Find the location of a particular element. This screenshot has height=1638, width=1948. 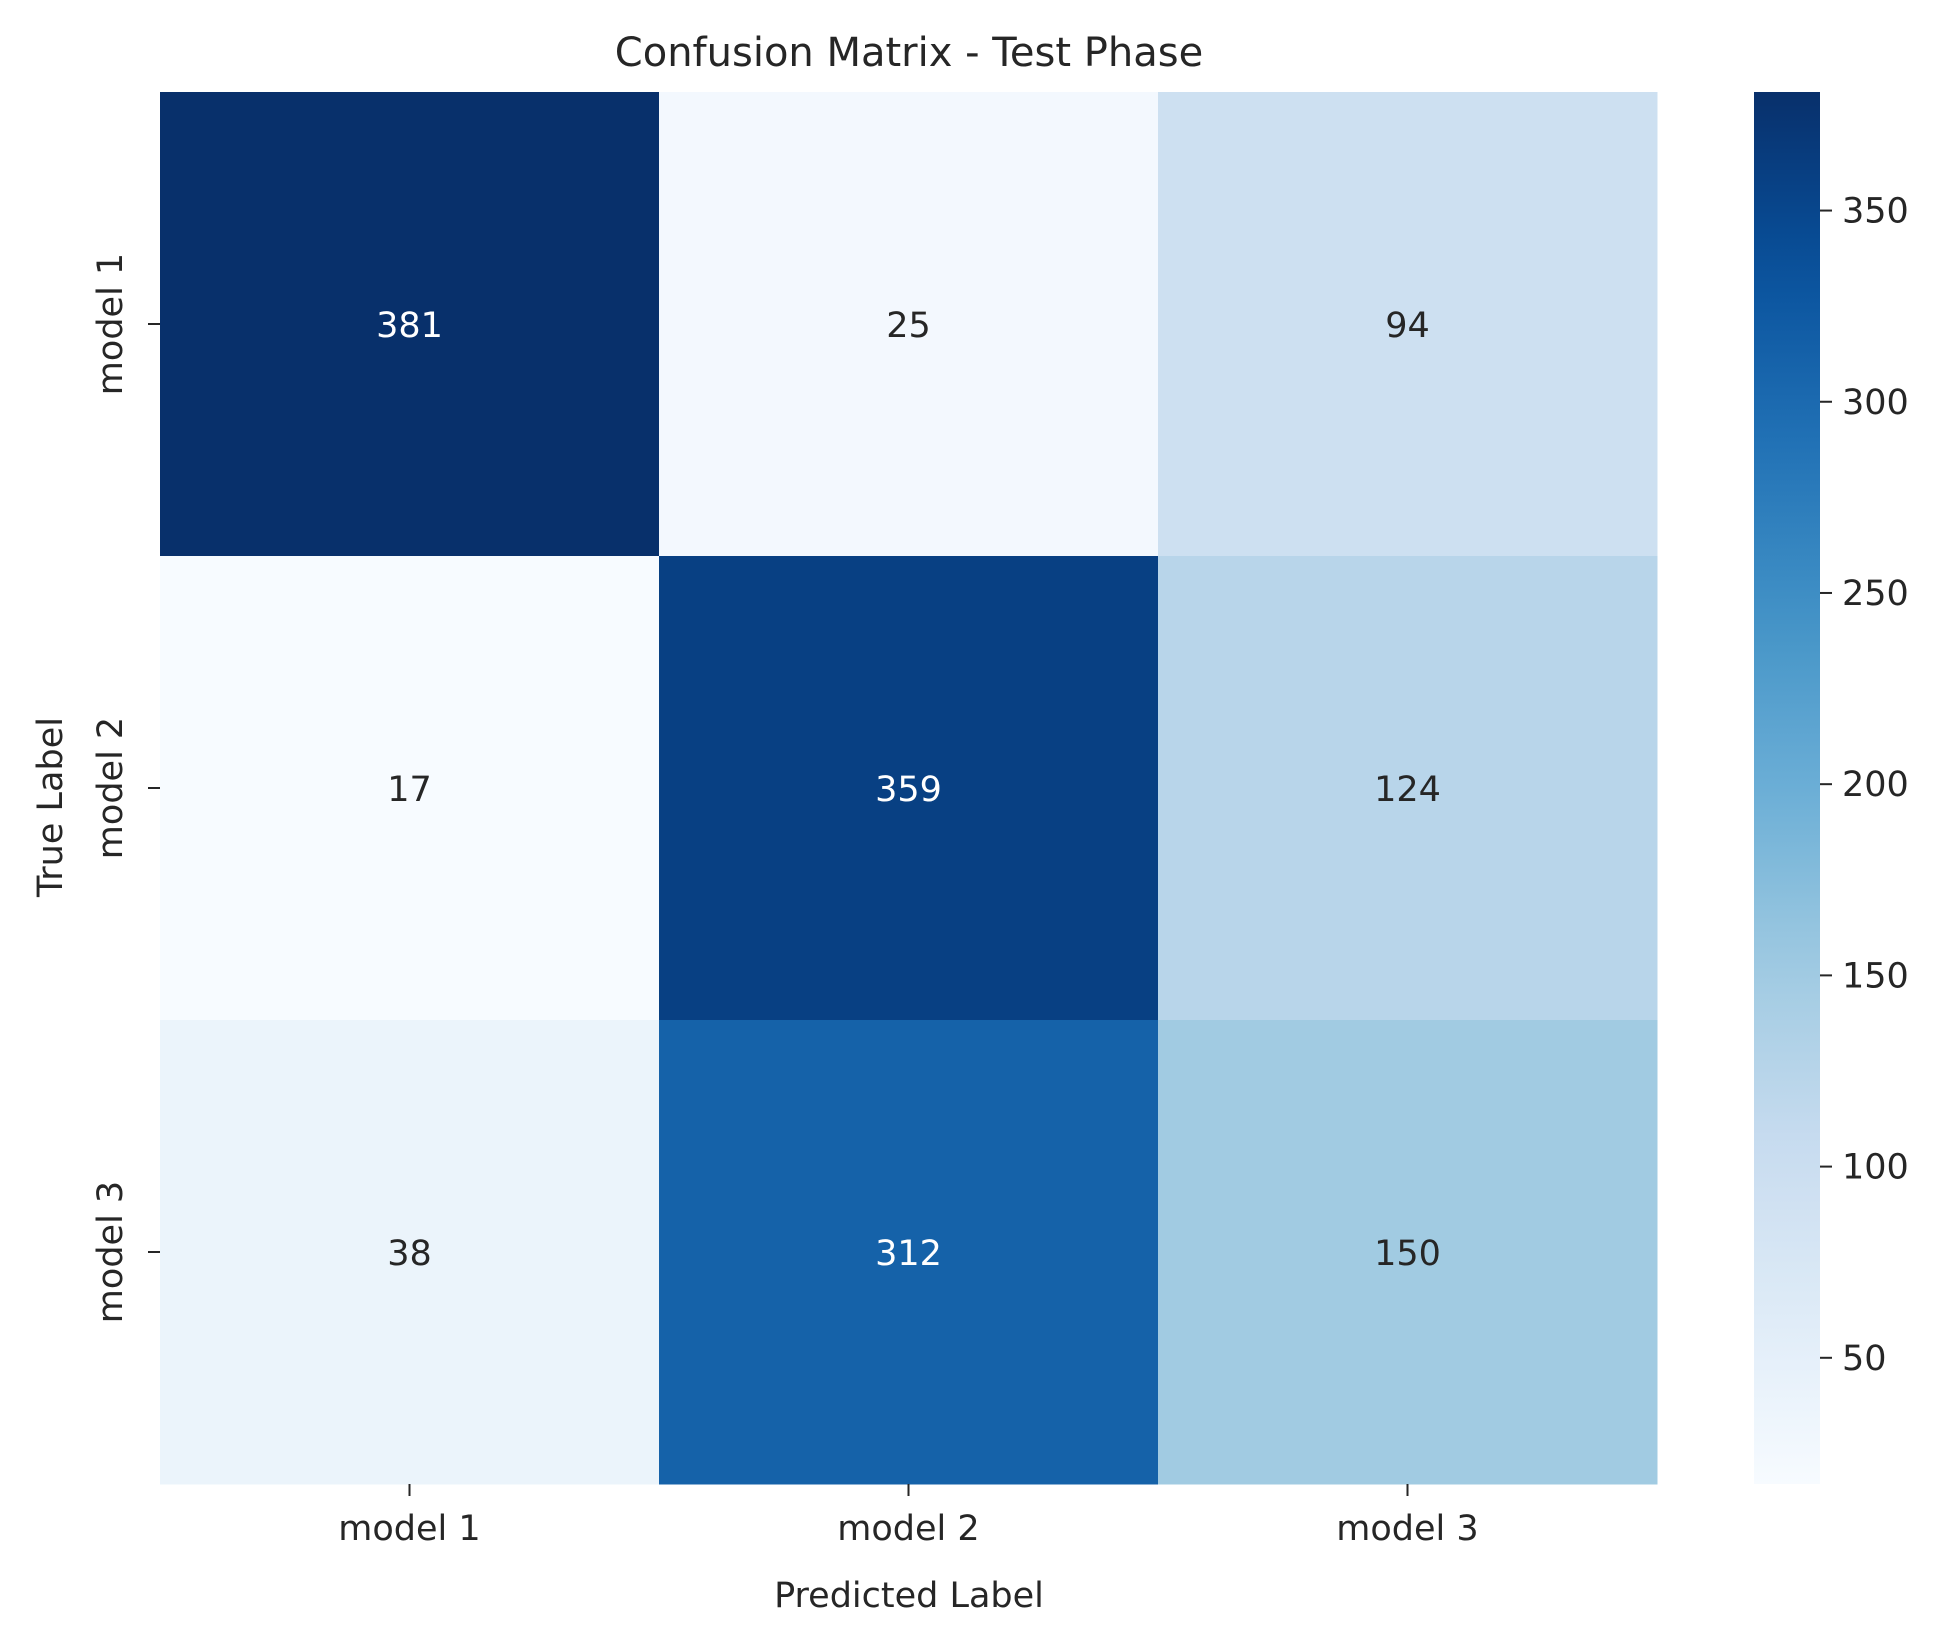

cell-value: 17 is located at coordinates (409, 790).